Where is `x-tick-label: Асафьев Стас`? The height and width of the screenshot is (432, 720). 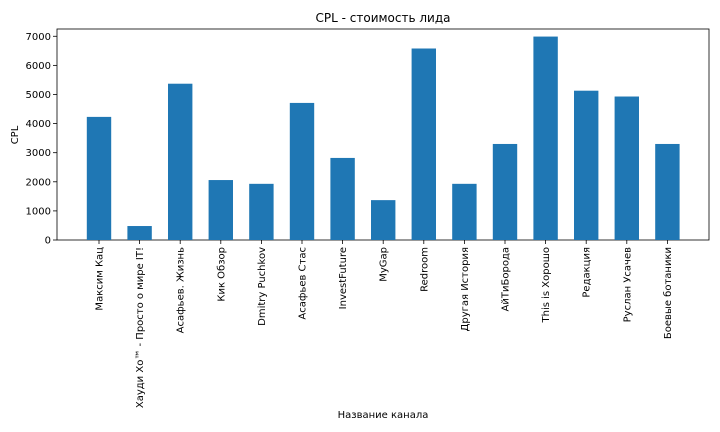 x-tick-label: Асафьев Стас is located at coordinates (303, 283).